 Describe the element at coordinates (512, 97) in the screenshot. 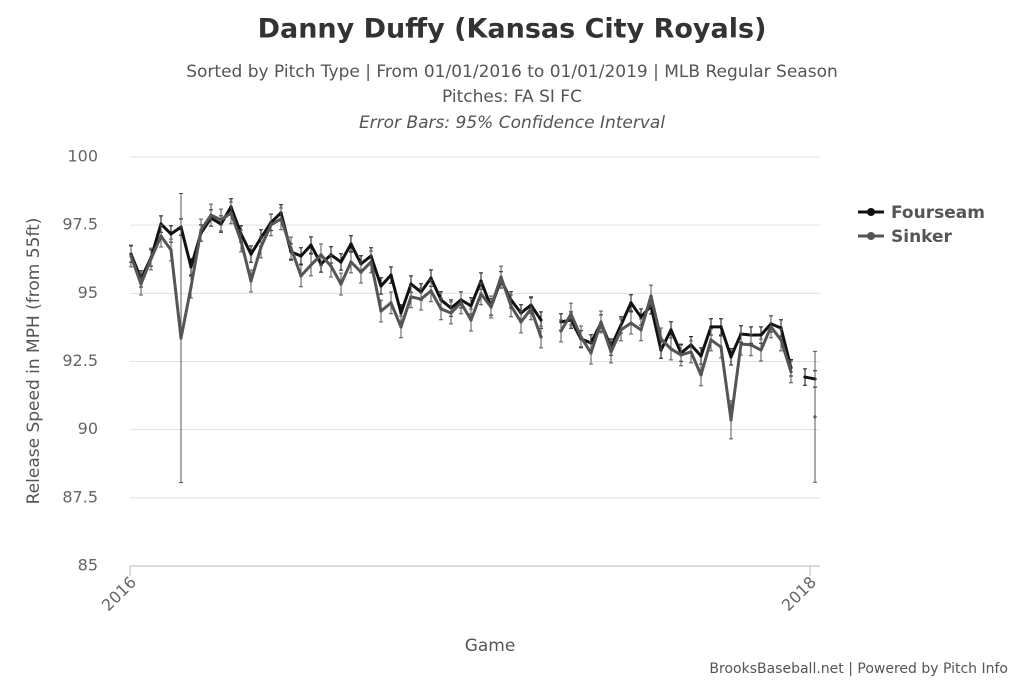

I see `subtitle: Pitches: FA SI FC` at that location.